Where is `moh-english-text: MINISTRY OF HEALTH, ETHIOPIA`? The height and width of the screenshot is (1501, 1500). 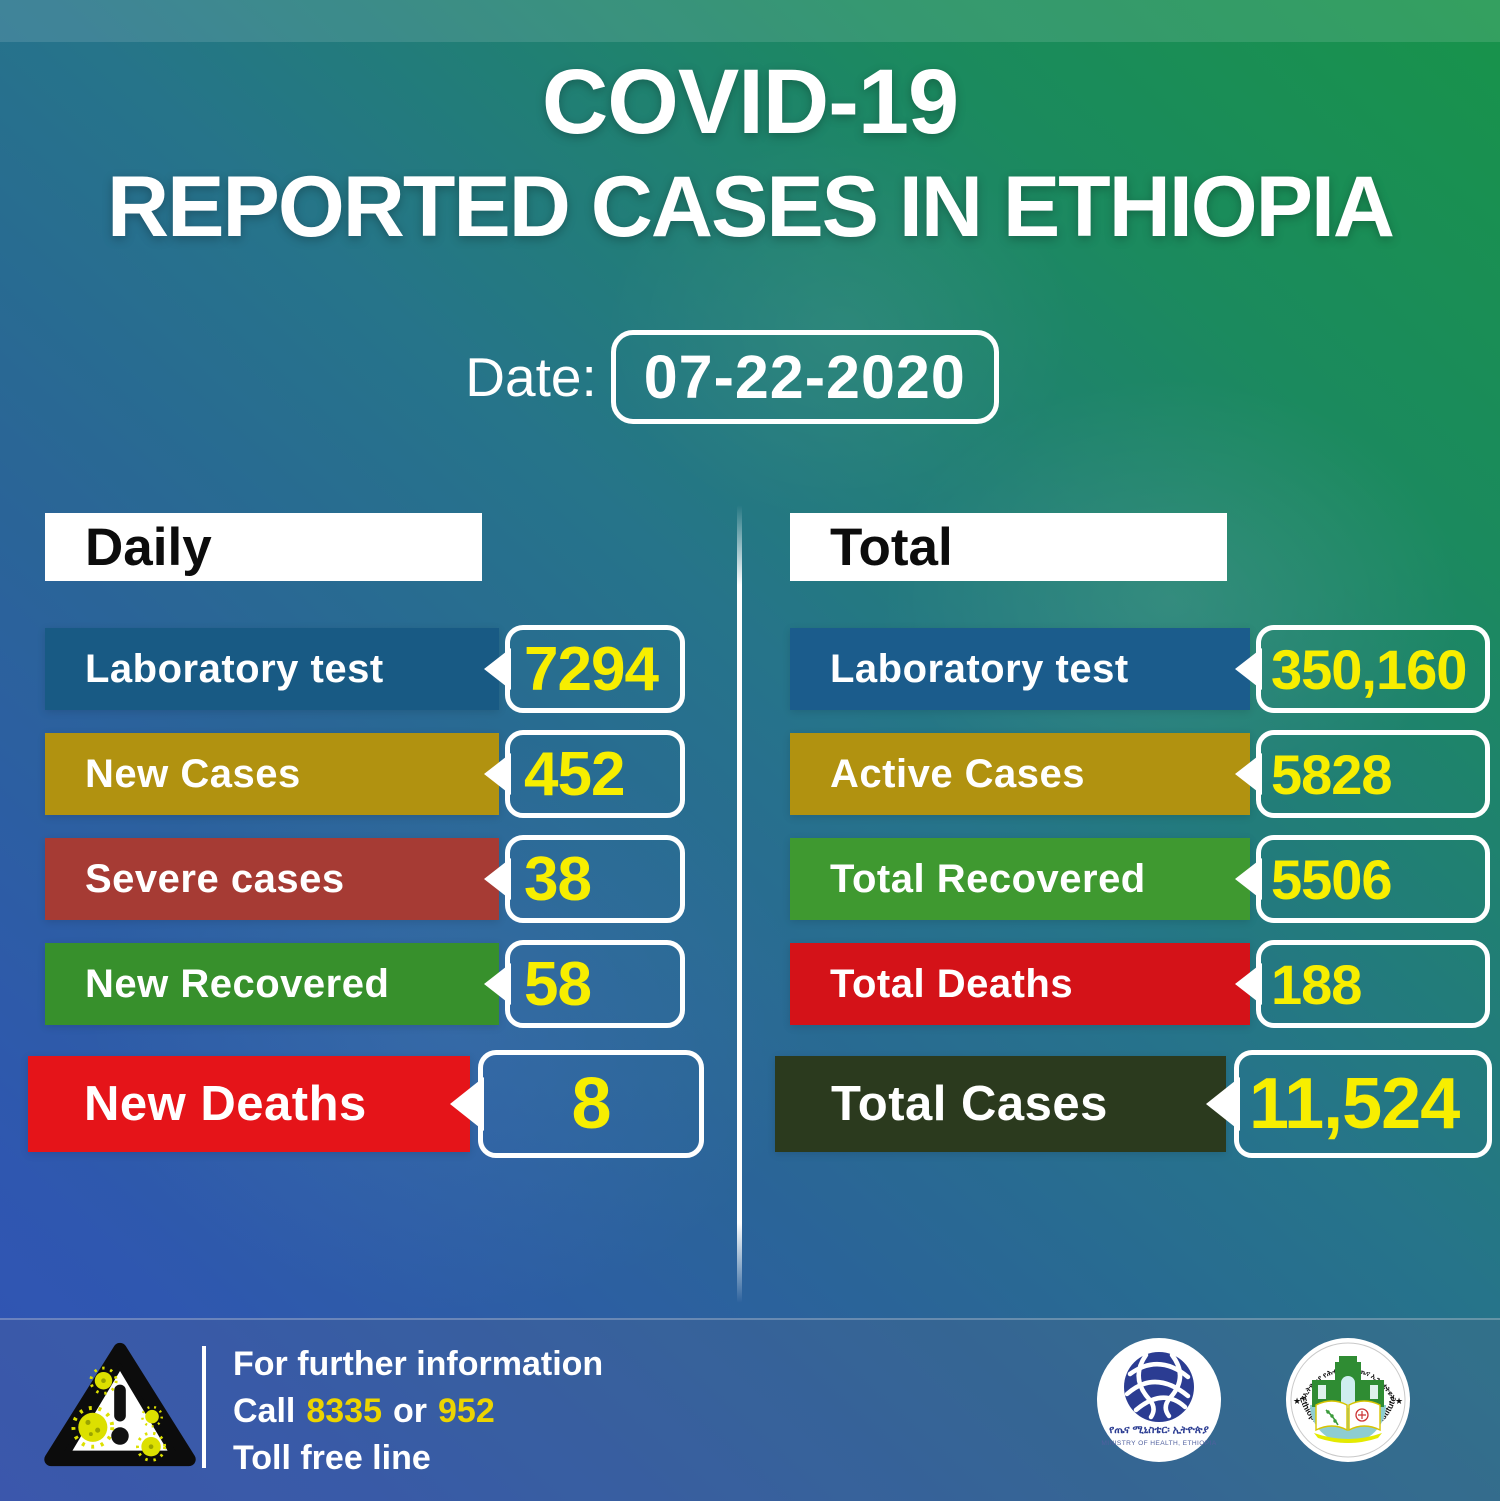
moh-english-text: MINISTRY OF HEALTH, ETHIOPIA is located at coordinates (1158, 1443).